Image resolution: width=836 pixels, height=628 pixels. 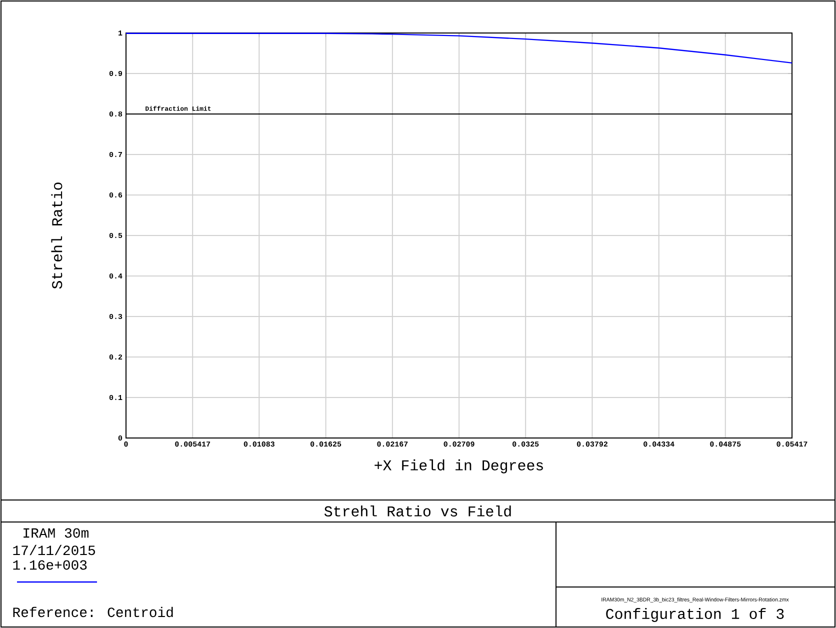 What do you see at coordinates (54, 550) in the screenshot?
I see `text: 17/11/2015` at bounding box center [54, 550].